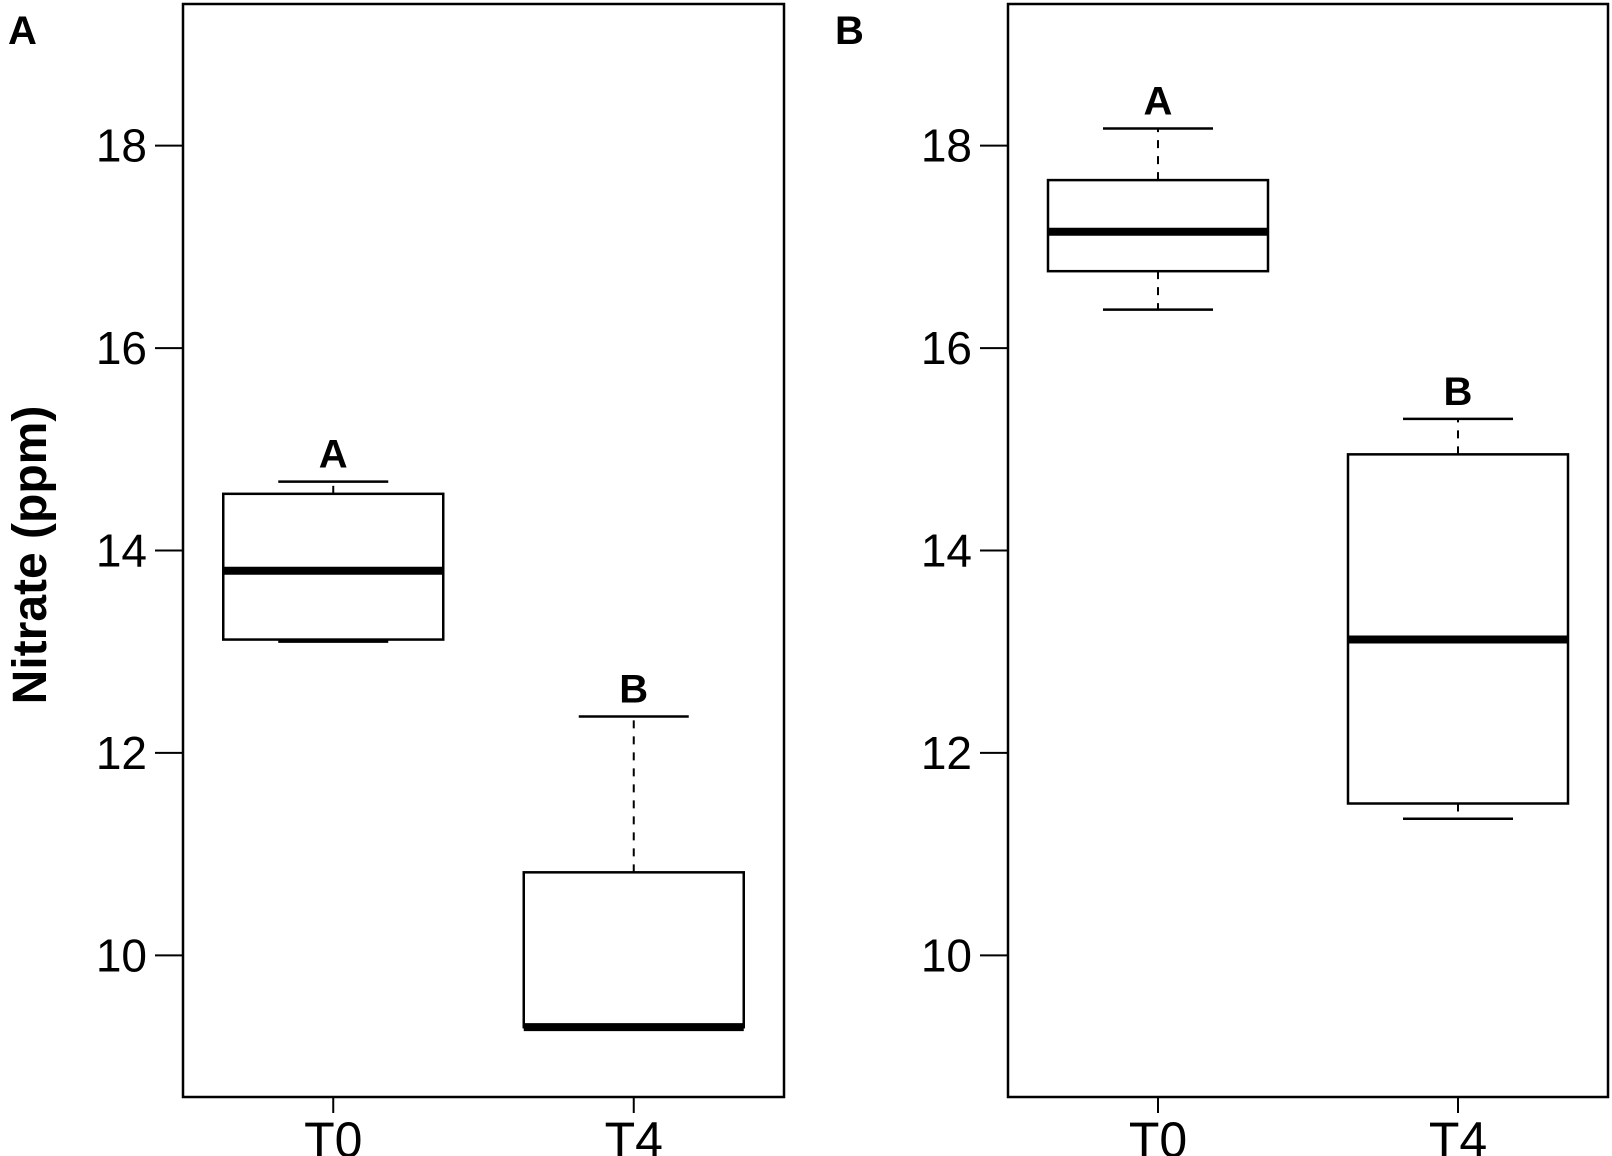 Image resolution: width=1612 pixels, height=1156 pixels. What do you see at coordinates (30, 555) in the screenshot?
I see `y-axis-label: Nitrate (ppm)` at bounding box center [30, 555].